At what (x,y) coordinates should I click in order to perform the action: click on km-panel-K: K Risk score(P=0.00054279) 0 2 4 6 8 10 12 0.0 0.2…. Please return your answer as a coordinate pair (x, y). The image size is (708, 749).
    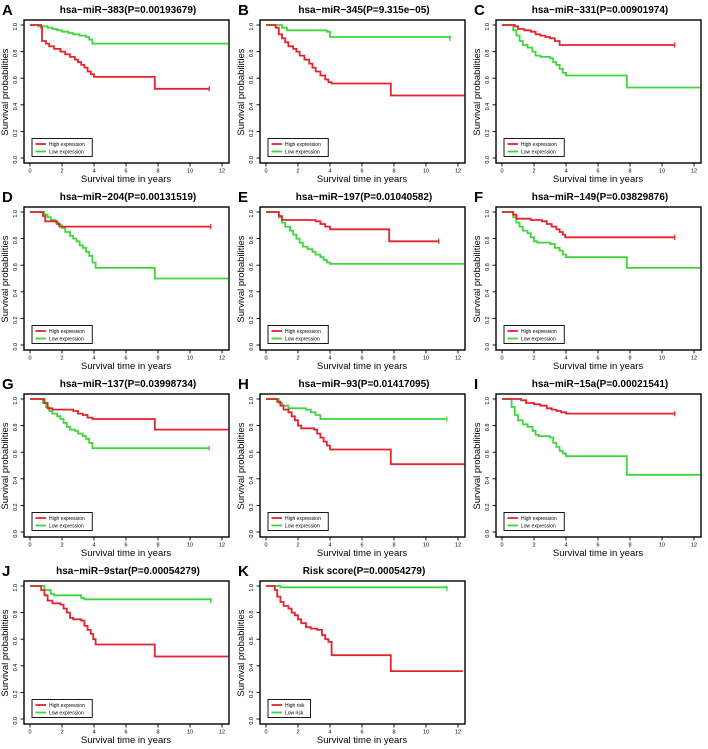
    Looking at the image, I should click on (354, 655).